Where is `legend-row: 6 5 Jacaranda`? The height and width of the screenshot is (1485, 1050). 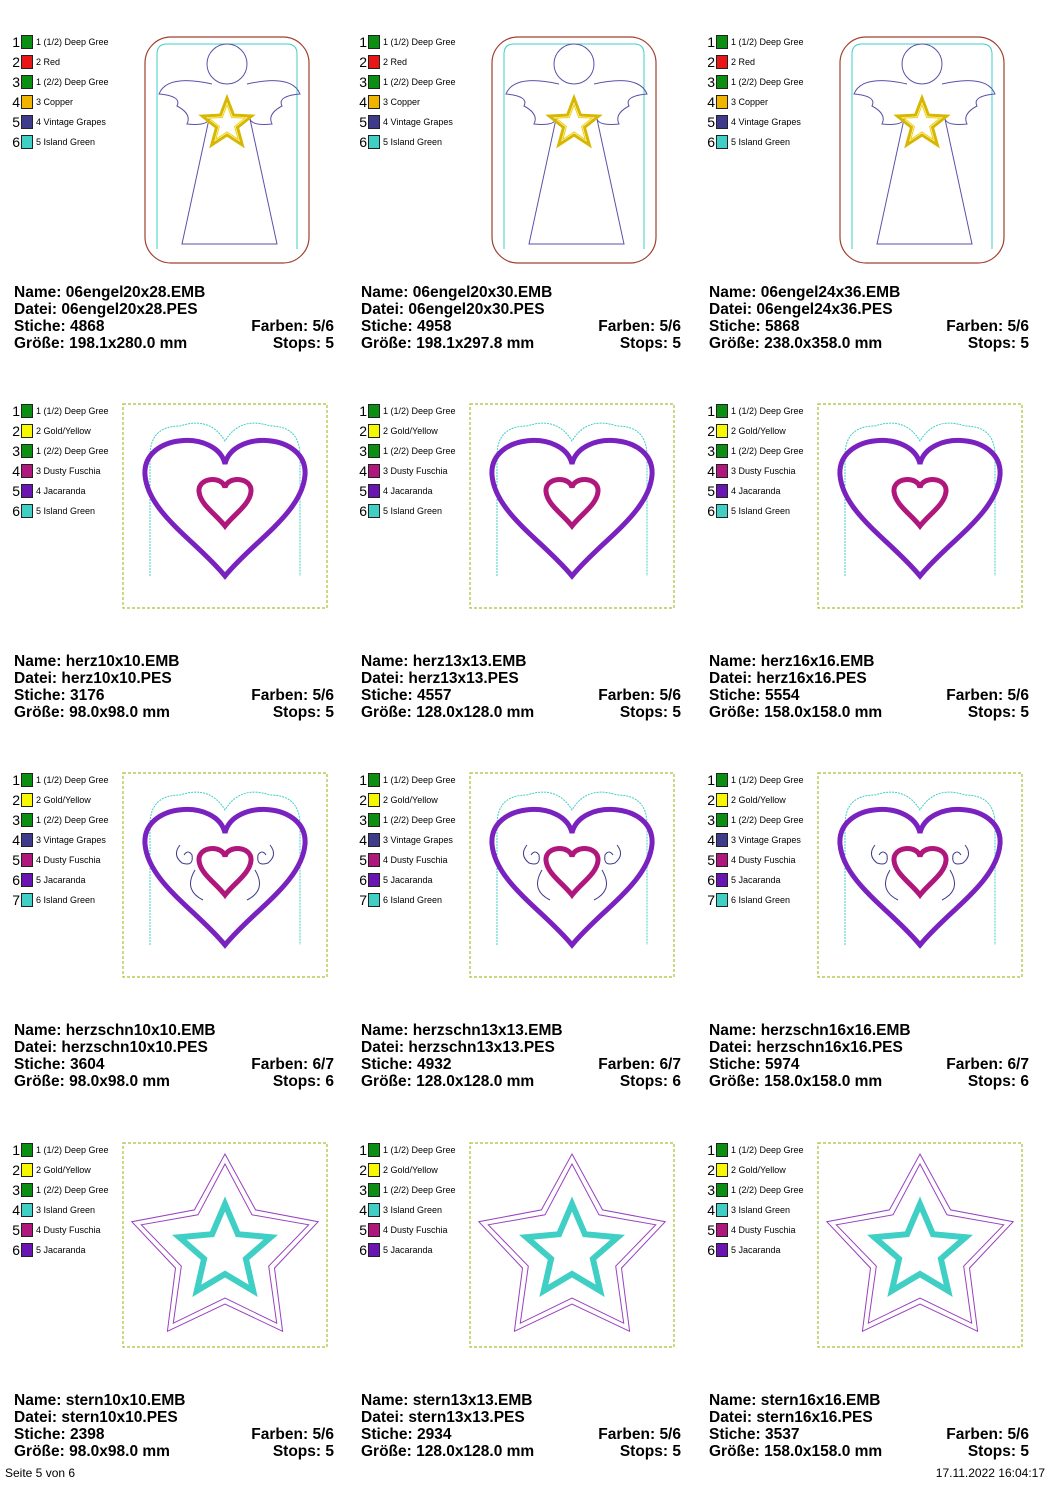 legend-row: 6 5 Jacaranda is located at coordinates (754, 880).